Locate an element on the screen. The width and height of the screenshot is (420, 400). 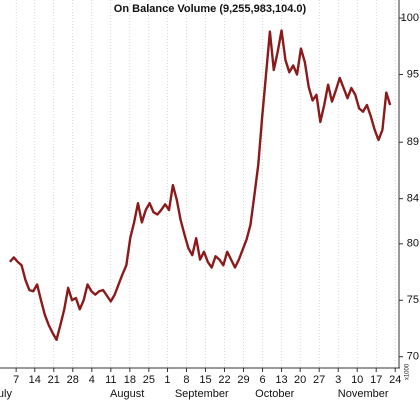
y-tick-label: 100 is located at coordinates (410, 18).